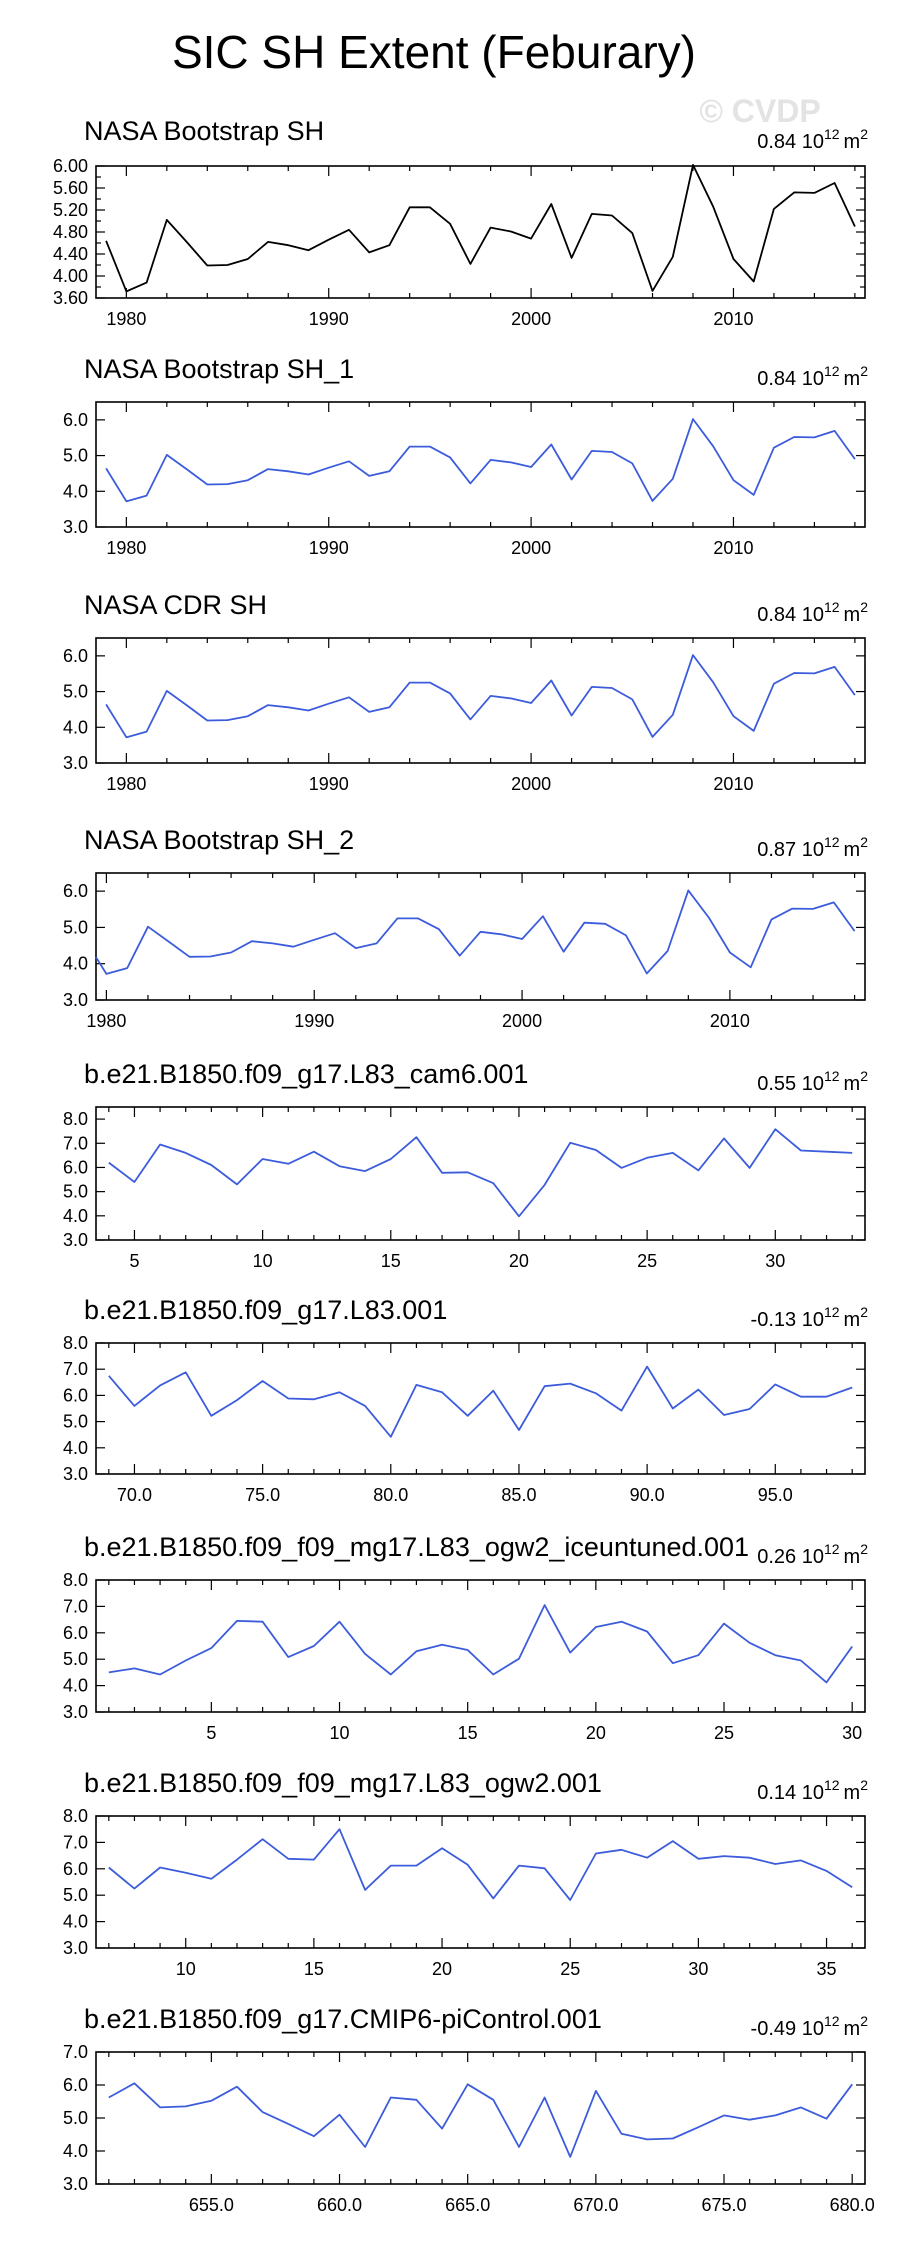 This screenshot has height=2263, width=899. What do you see at coordinates (812, 1790) in the screenshot?
I see `panel-stat: 0.14 1012 m2` at bounding box center [812, 1790].